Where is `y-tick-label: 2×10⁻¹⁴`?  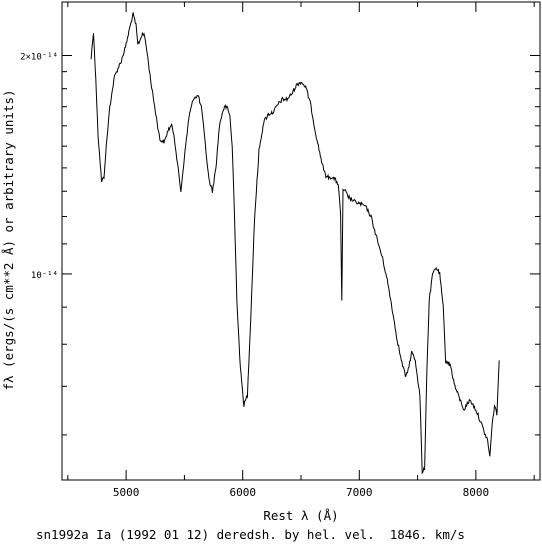 y-tick-label: 2×10⁻¹⁴ is located at coordinates (39, 57).